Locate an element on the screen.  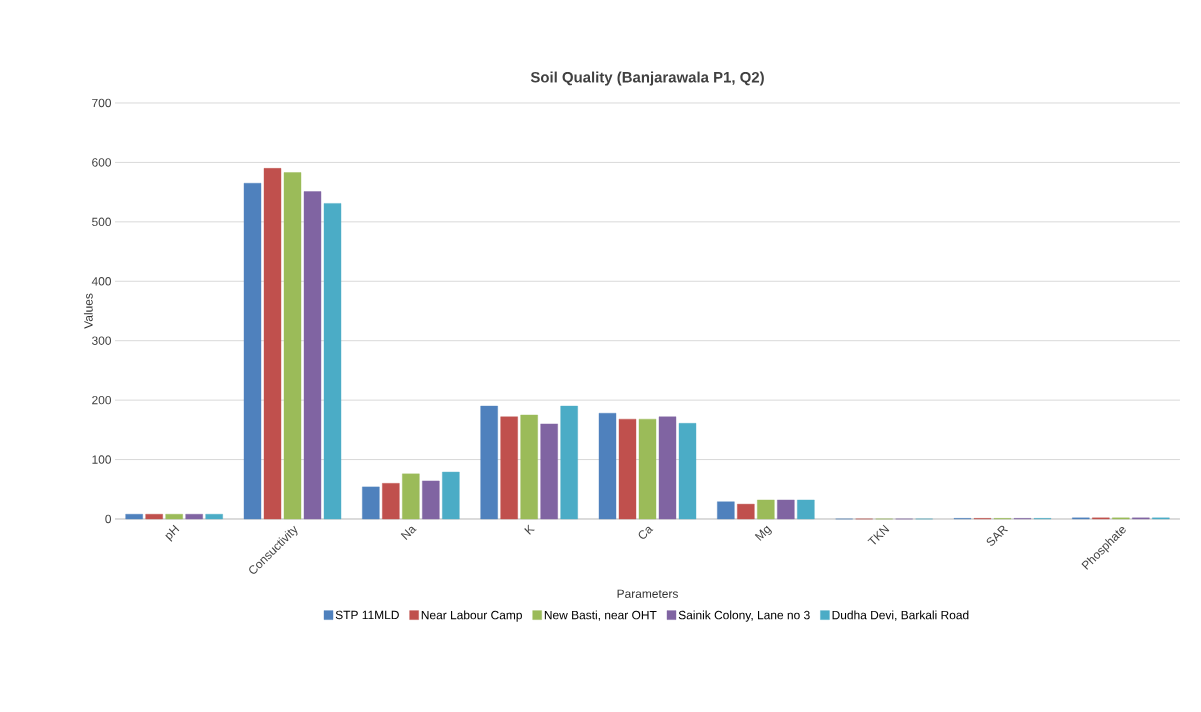
chart-title: Soil Quality (Banjarawala P1, Q2) is located at coordinates (647, 78).